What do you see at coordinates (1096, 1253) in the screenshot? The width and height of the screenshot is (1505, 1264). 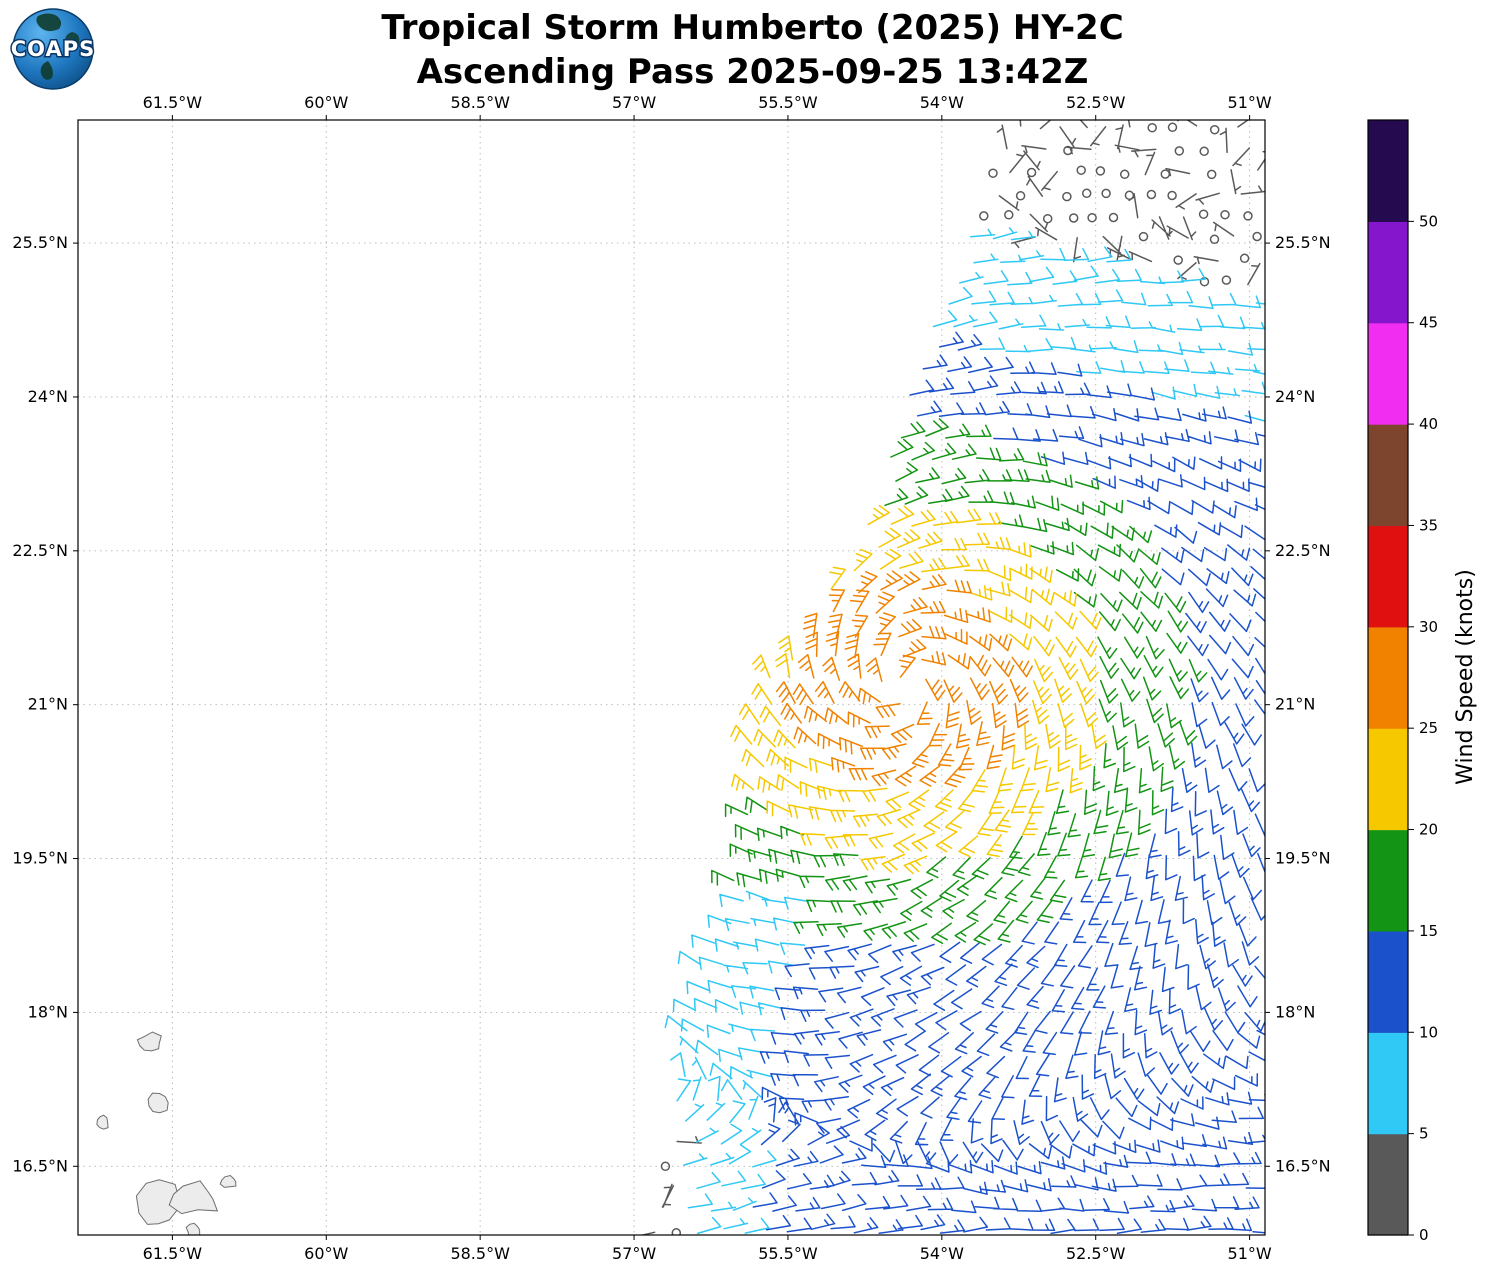 I see `lon-tick-label-bottom: 52.5°W` at bounding box center [1096, 1253].